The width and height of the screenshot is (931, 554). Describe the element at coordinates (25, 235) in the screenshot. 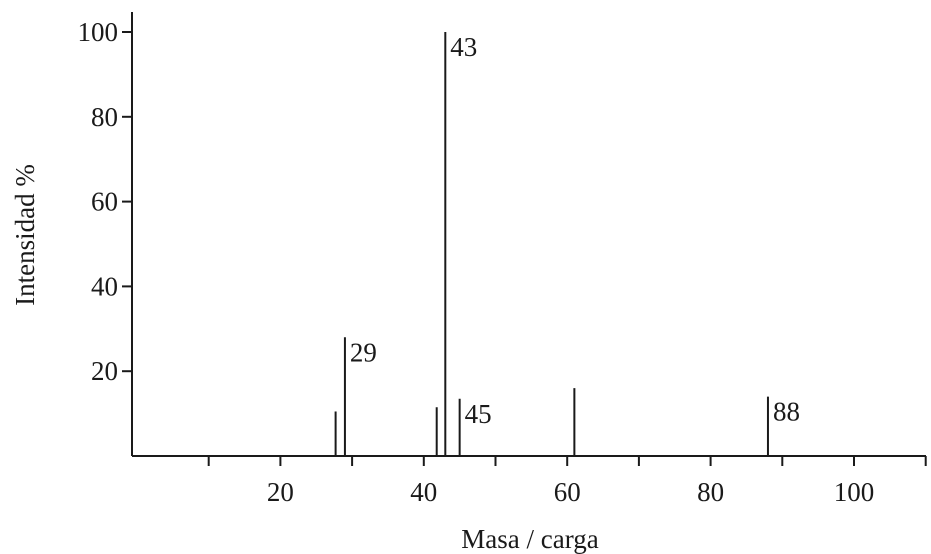

I see `y-axis-title: Intensidad %` at that location.